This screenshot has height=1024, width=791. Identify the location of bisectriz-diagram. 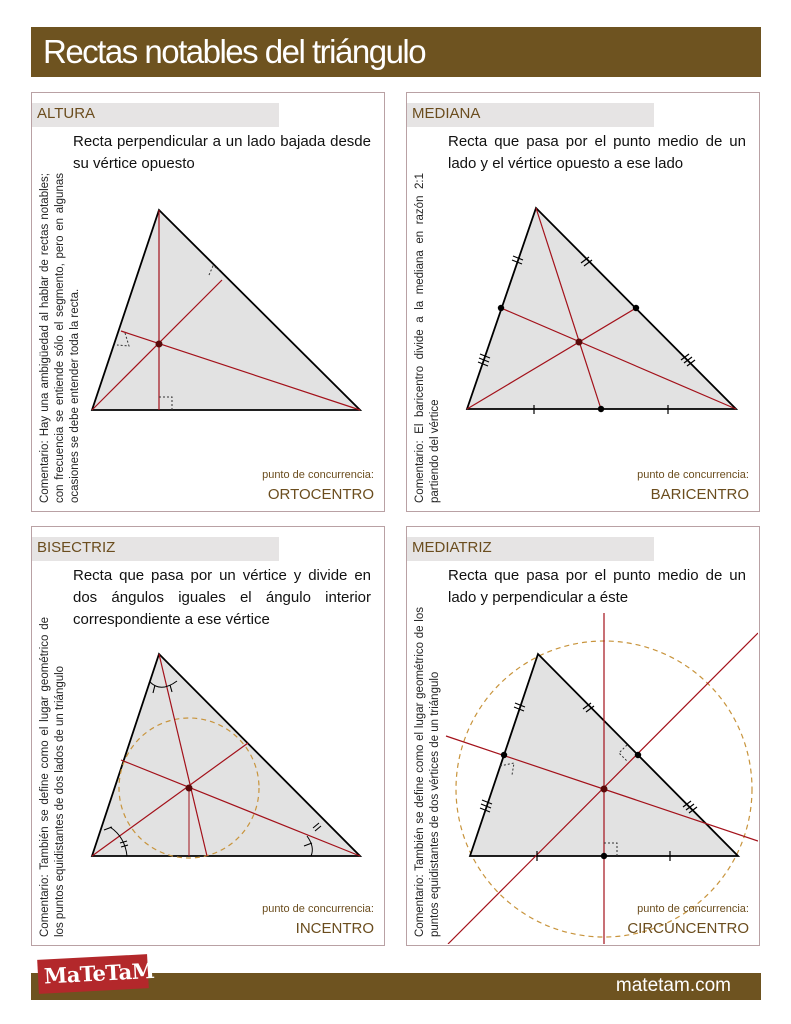
(226, 755).